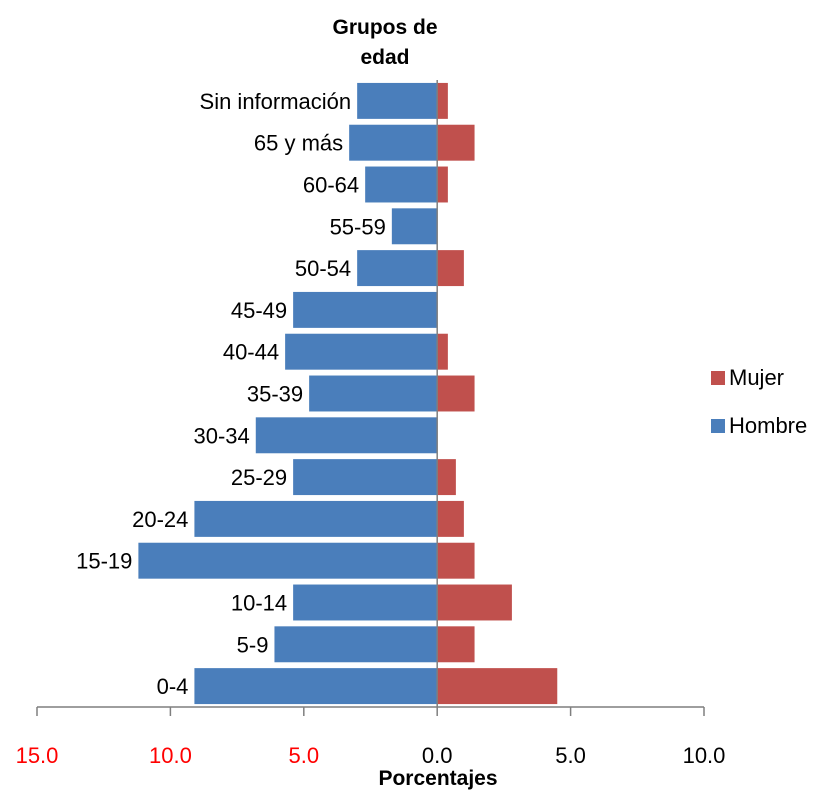  I want to click on category-label-7: 35-39, so click(275, 394).